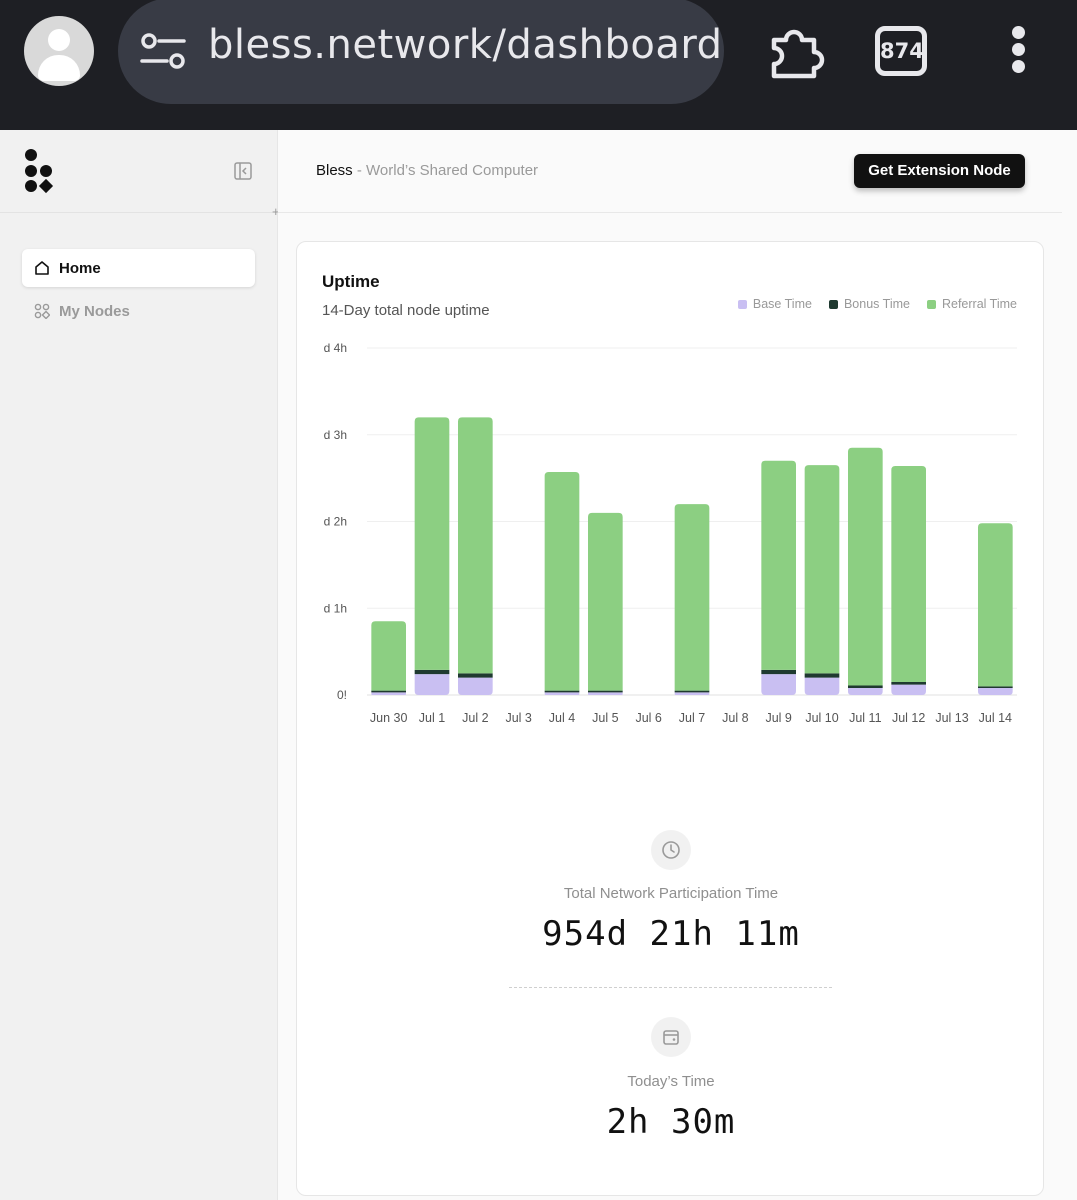 The height and width of the screenshot is (1200, 1077). Describe the element at coordinates (351, 281) in the screenshot. I see `uptime-title: Uptime` at that location.